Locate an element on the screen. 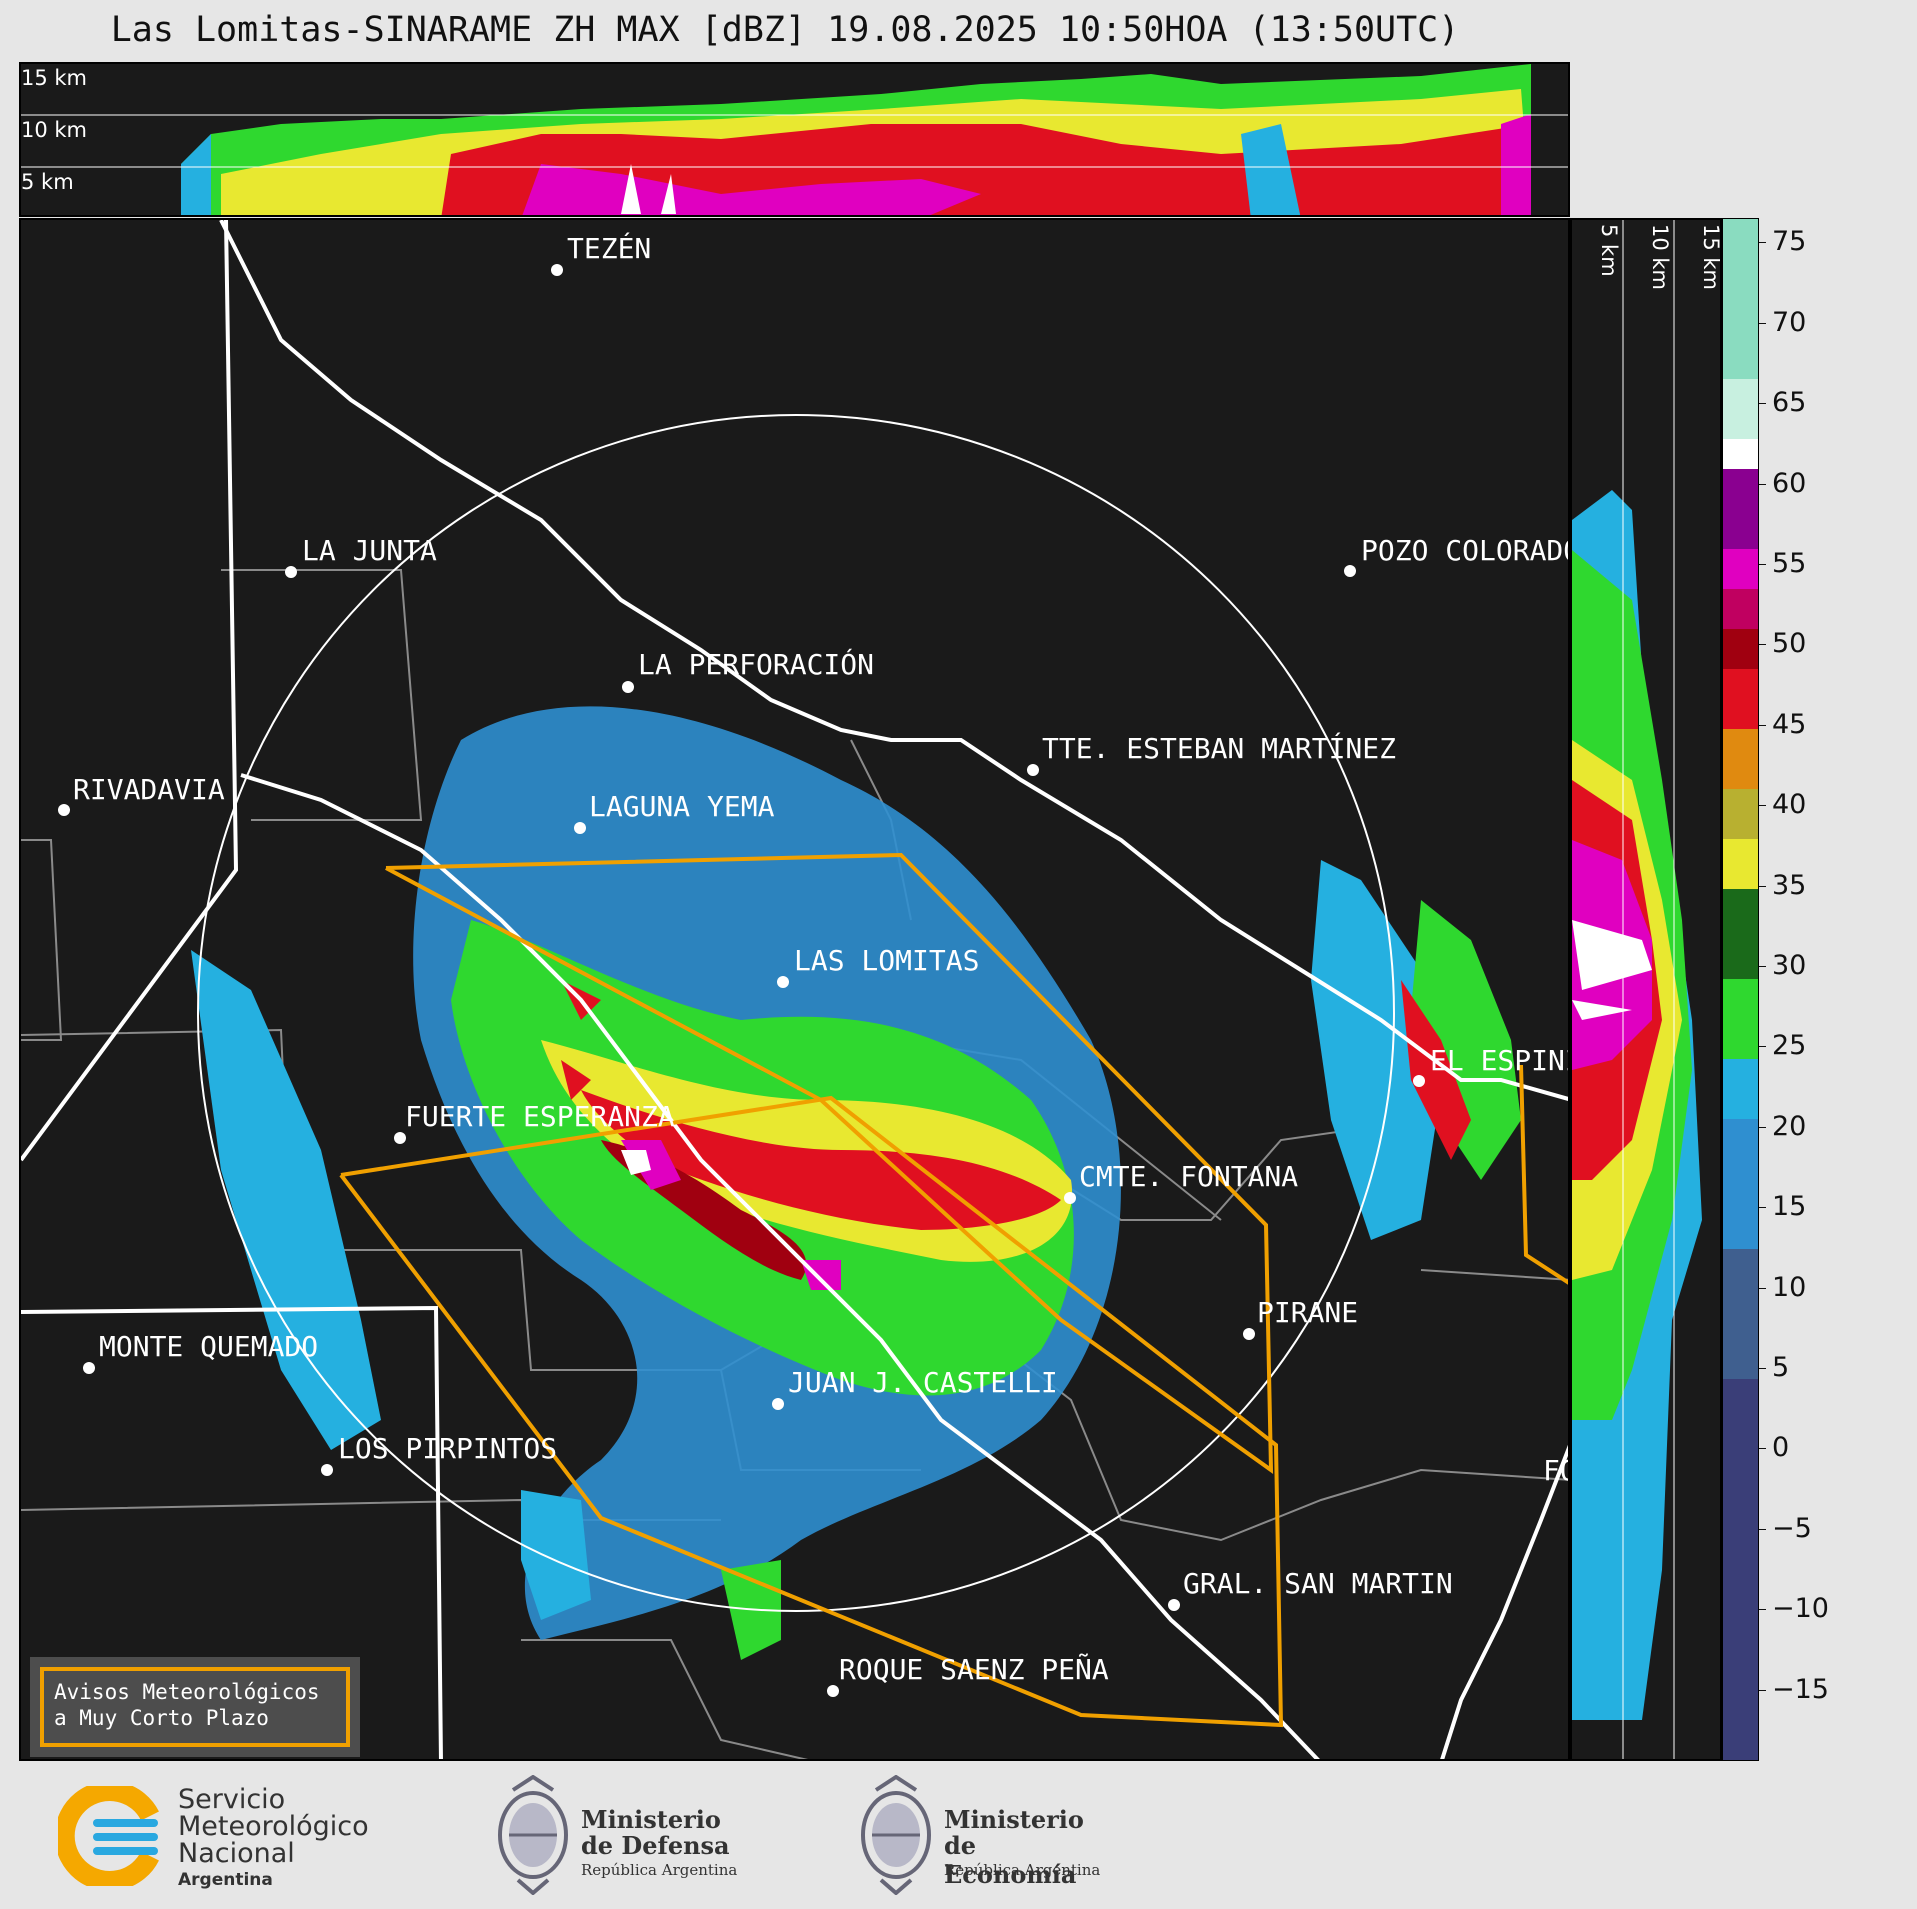 This screenshot has height=1909, width=1917. smn-text-1: Servicio is located at coordinates (232, 1799).